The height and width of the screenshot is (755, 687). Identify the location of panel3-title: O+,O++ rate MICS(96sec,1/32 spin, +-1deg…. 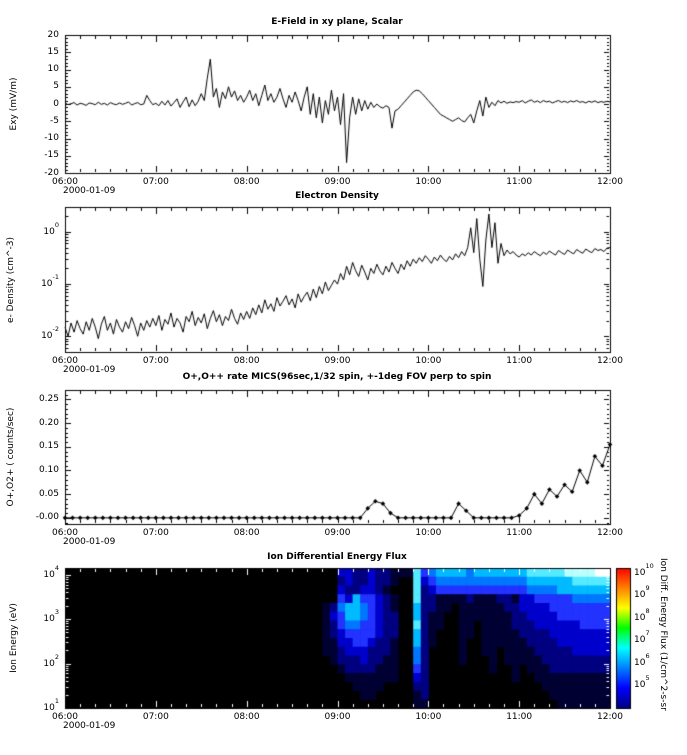
(337, 377).